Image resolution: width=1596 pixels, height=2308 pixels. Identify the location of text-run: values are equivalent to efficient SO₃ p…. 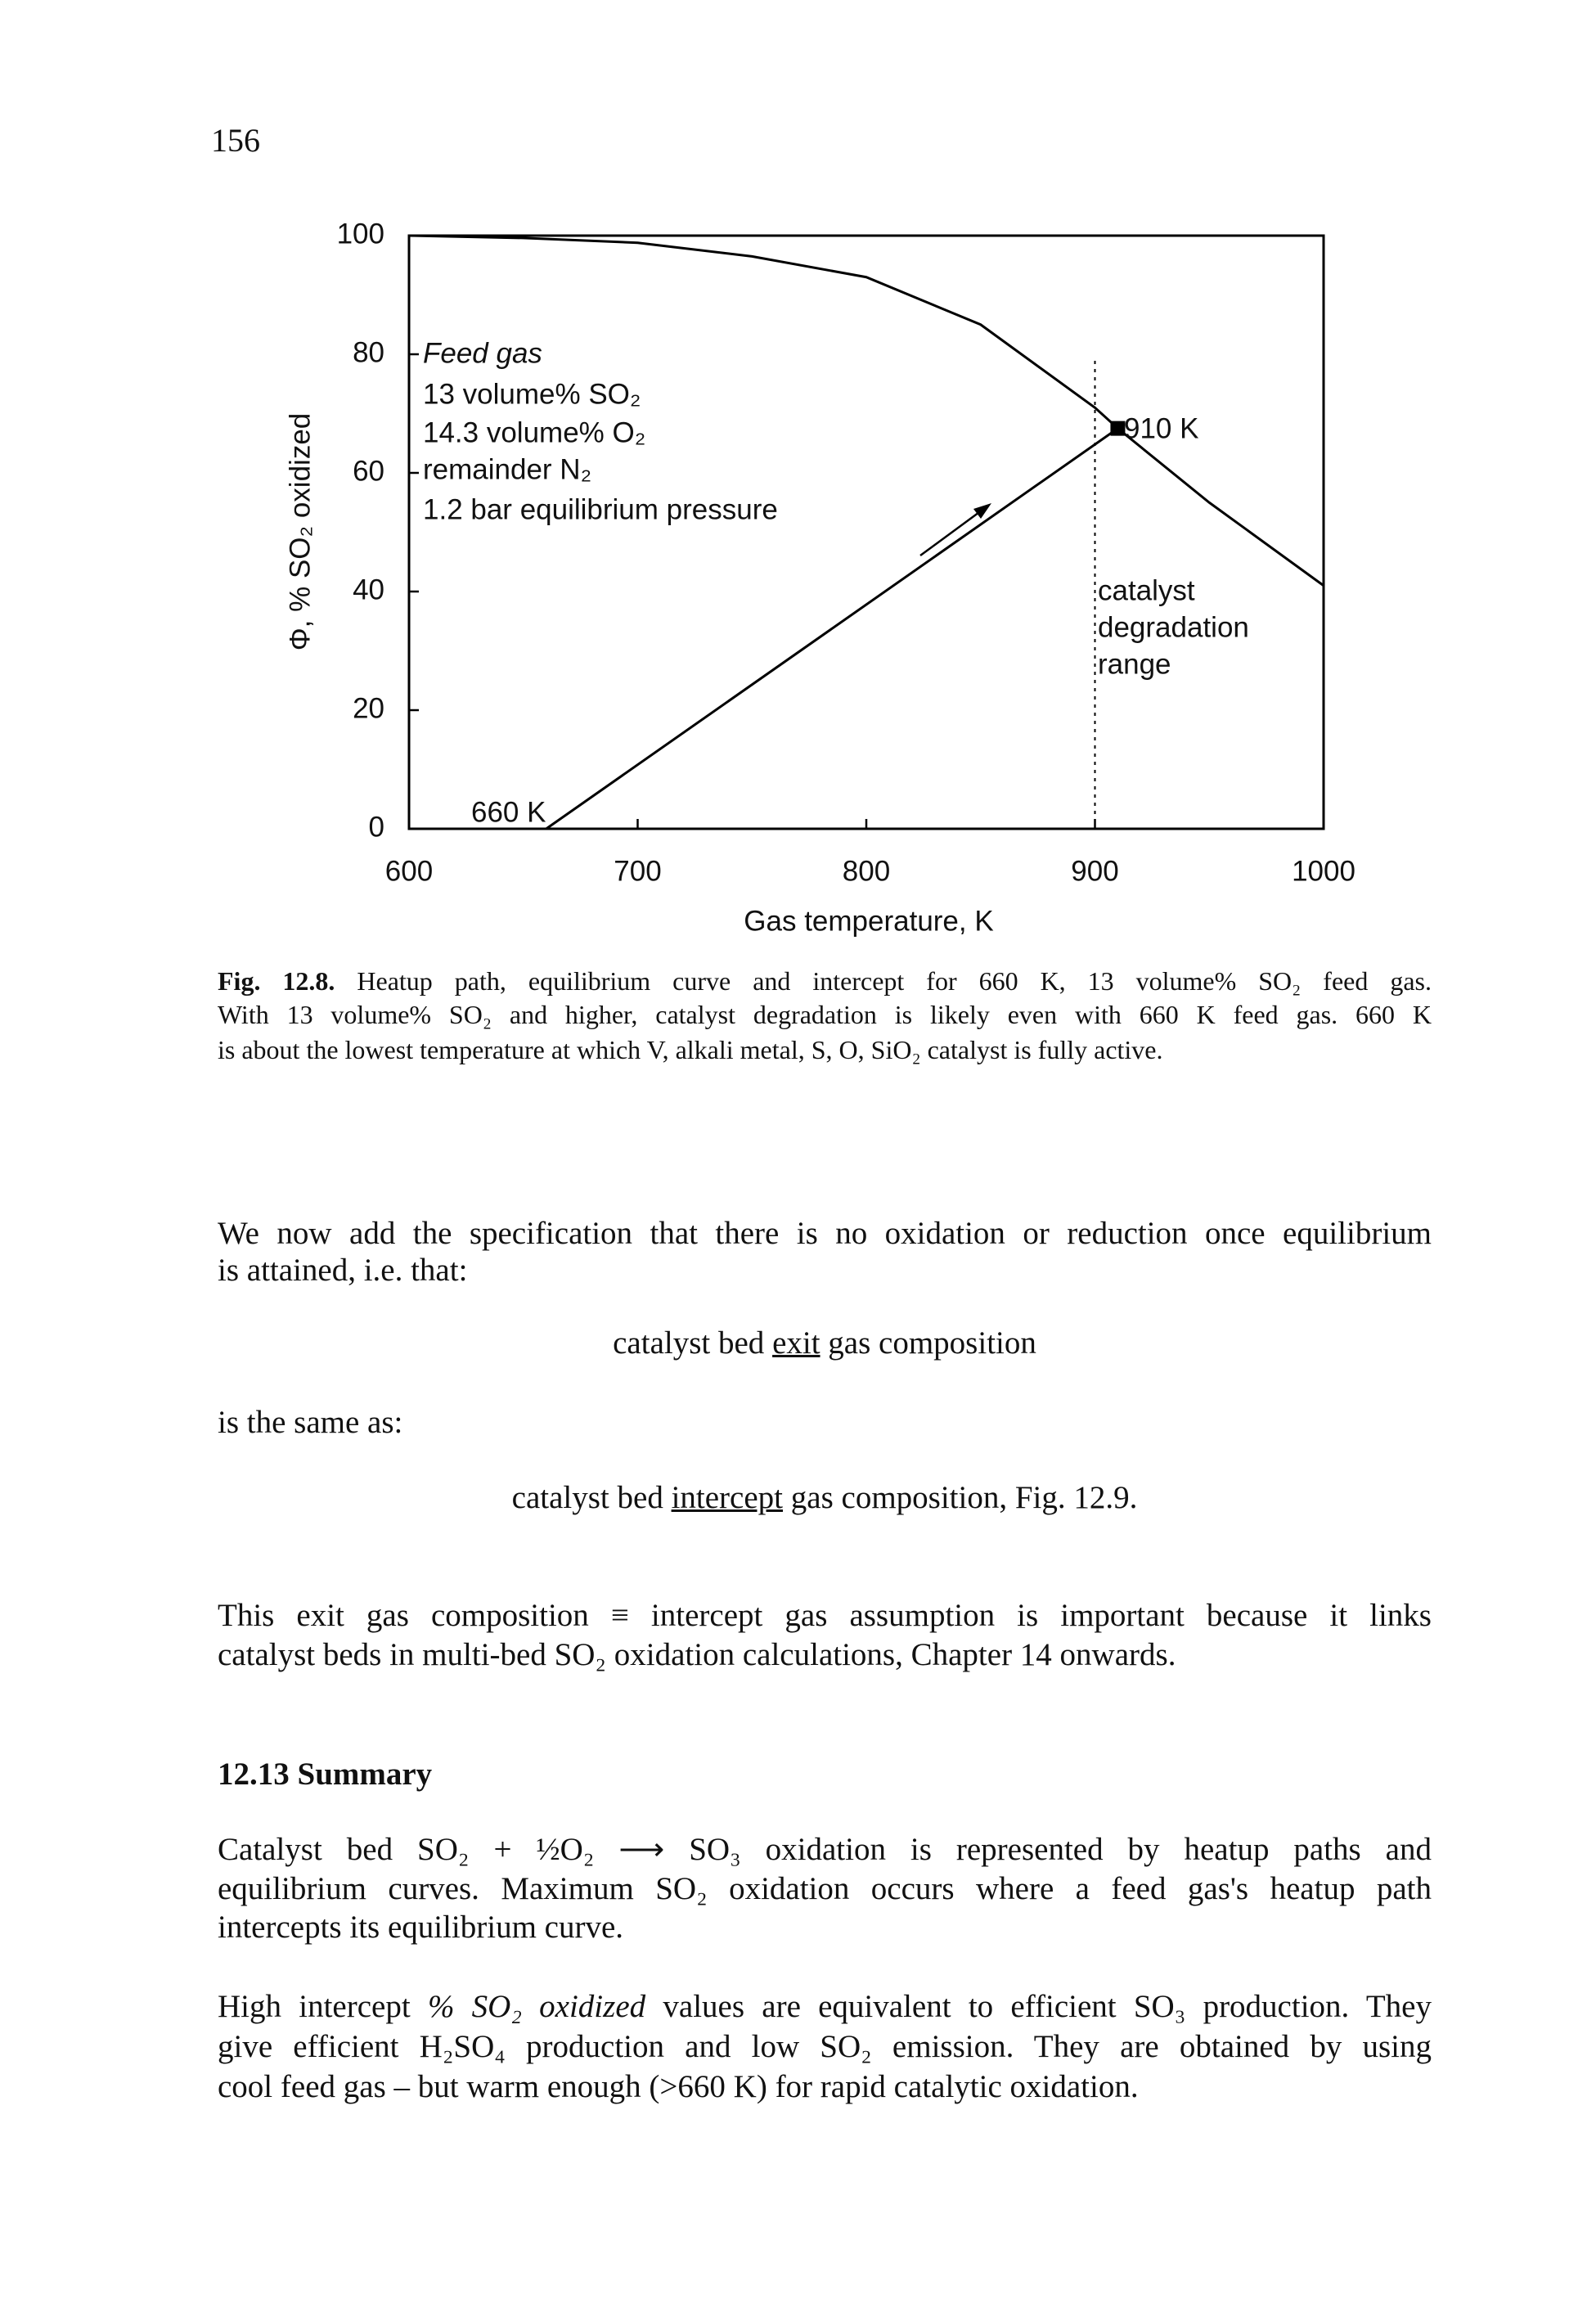
(1038, 2006).